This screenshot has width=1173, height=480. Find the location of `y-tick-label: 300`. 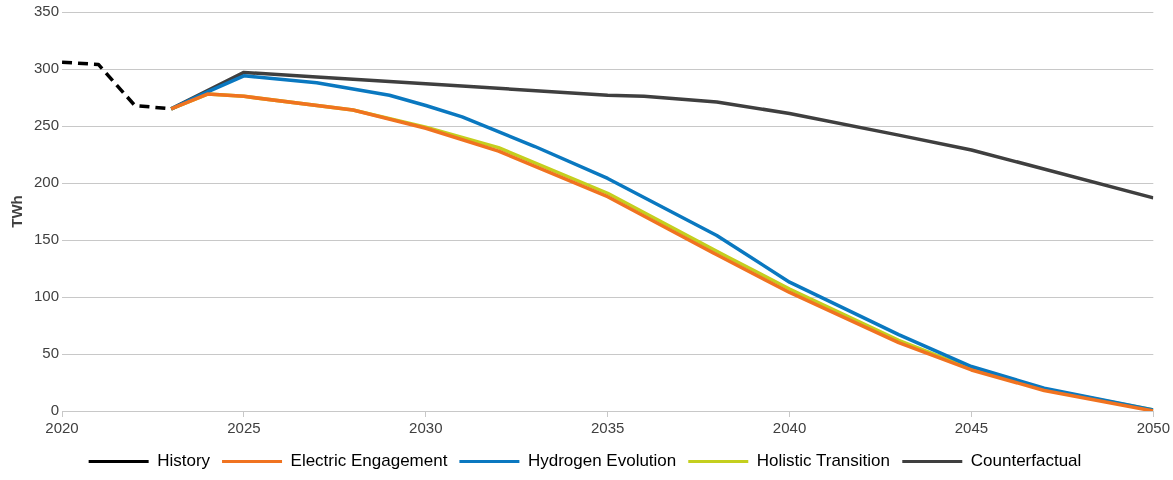

y-tick-label: 300 is located at coordinates (47, 68).